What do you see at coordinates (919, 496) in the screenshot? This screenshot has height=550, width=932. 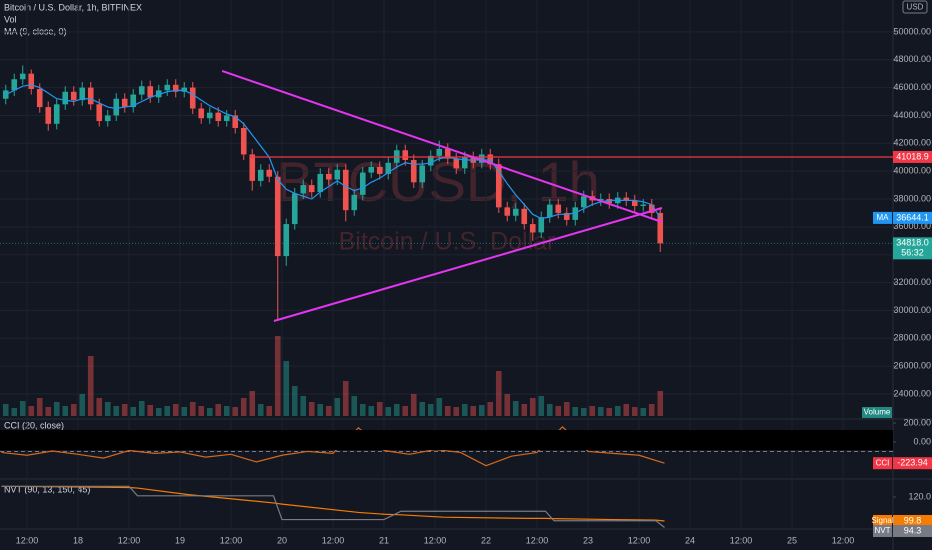 I see `y-tick-label: 120.0` at bounding box center [919, 496].